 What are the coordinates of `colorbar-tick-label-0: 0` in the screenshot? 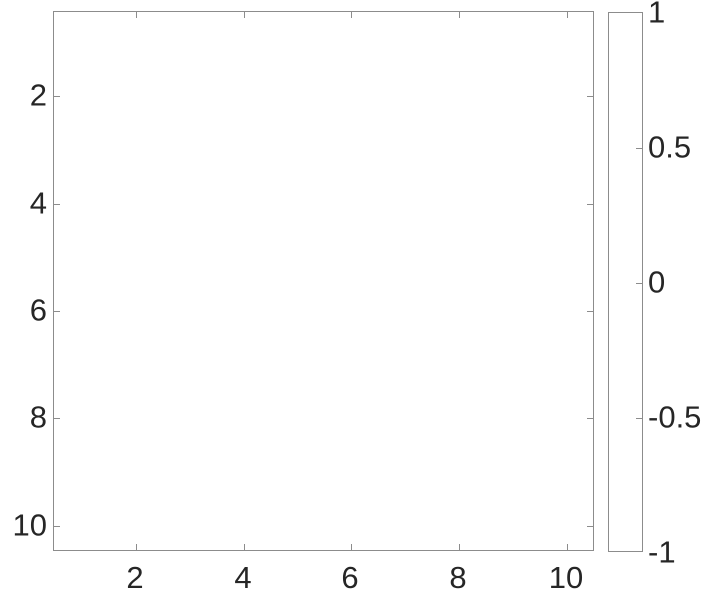 It's located at (657, 282).